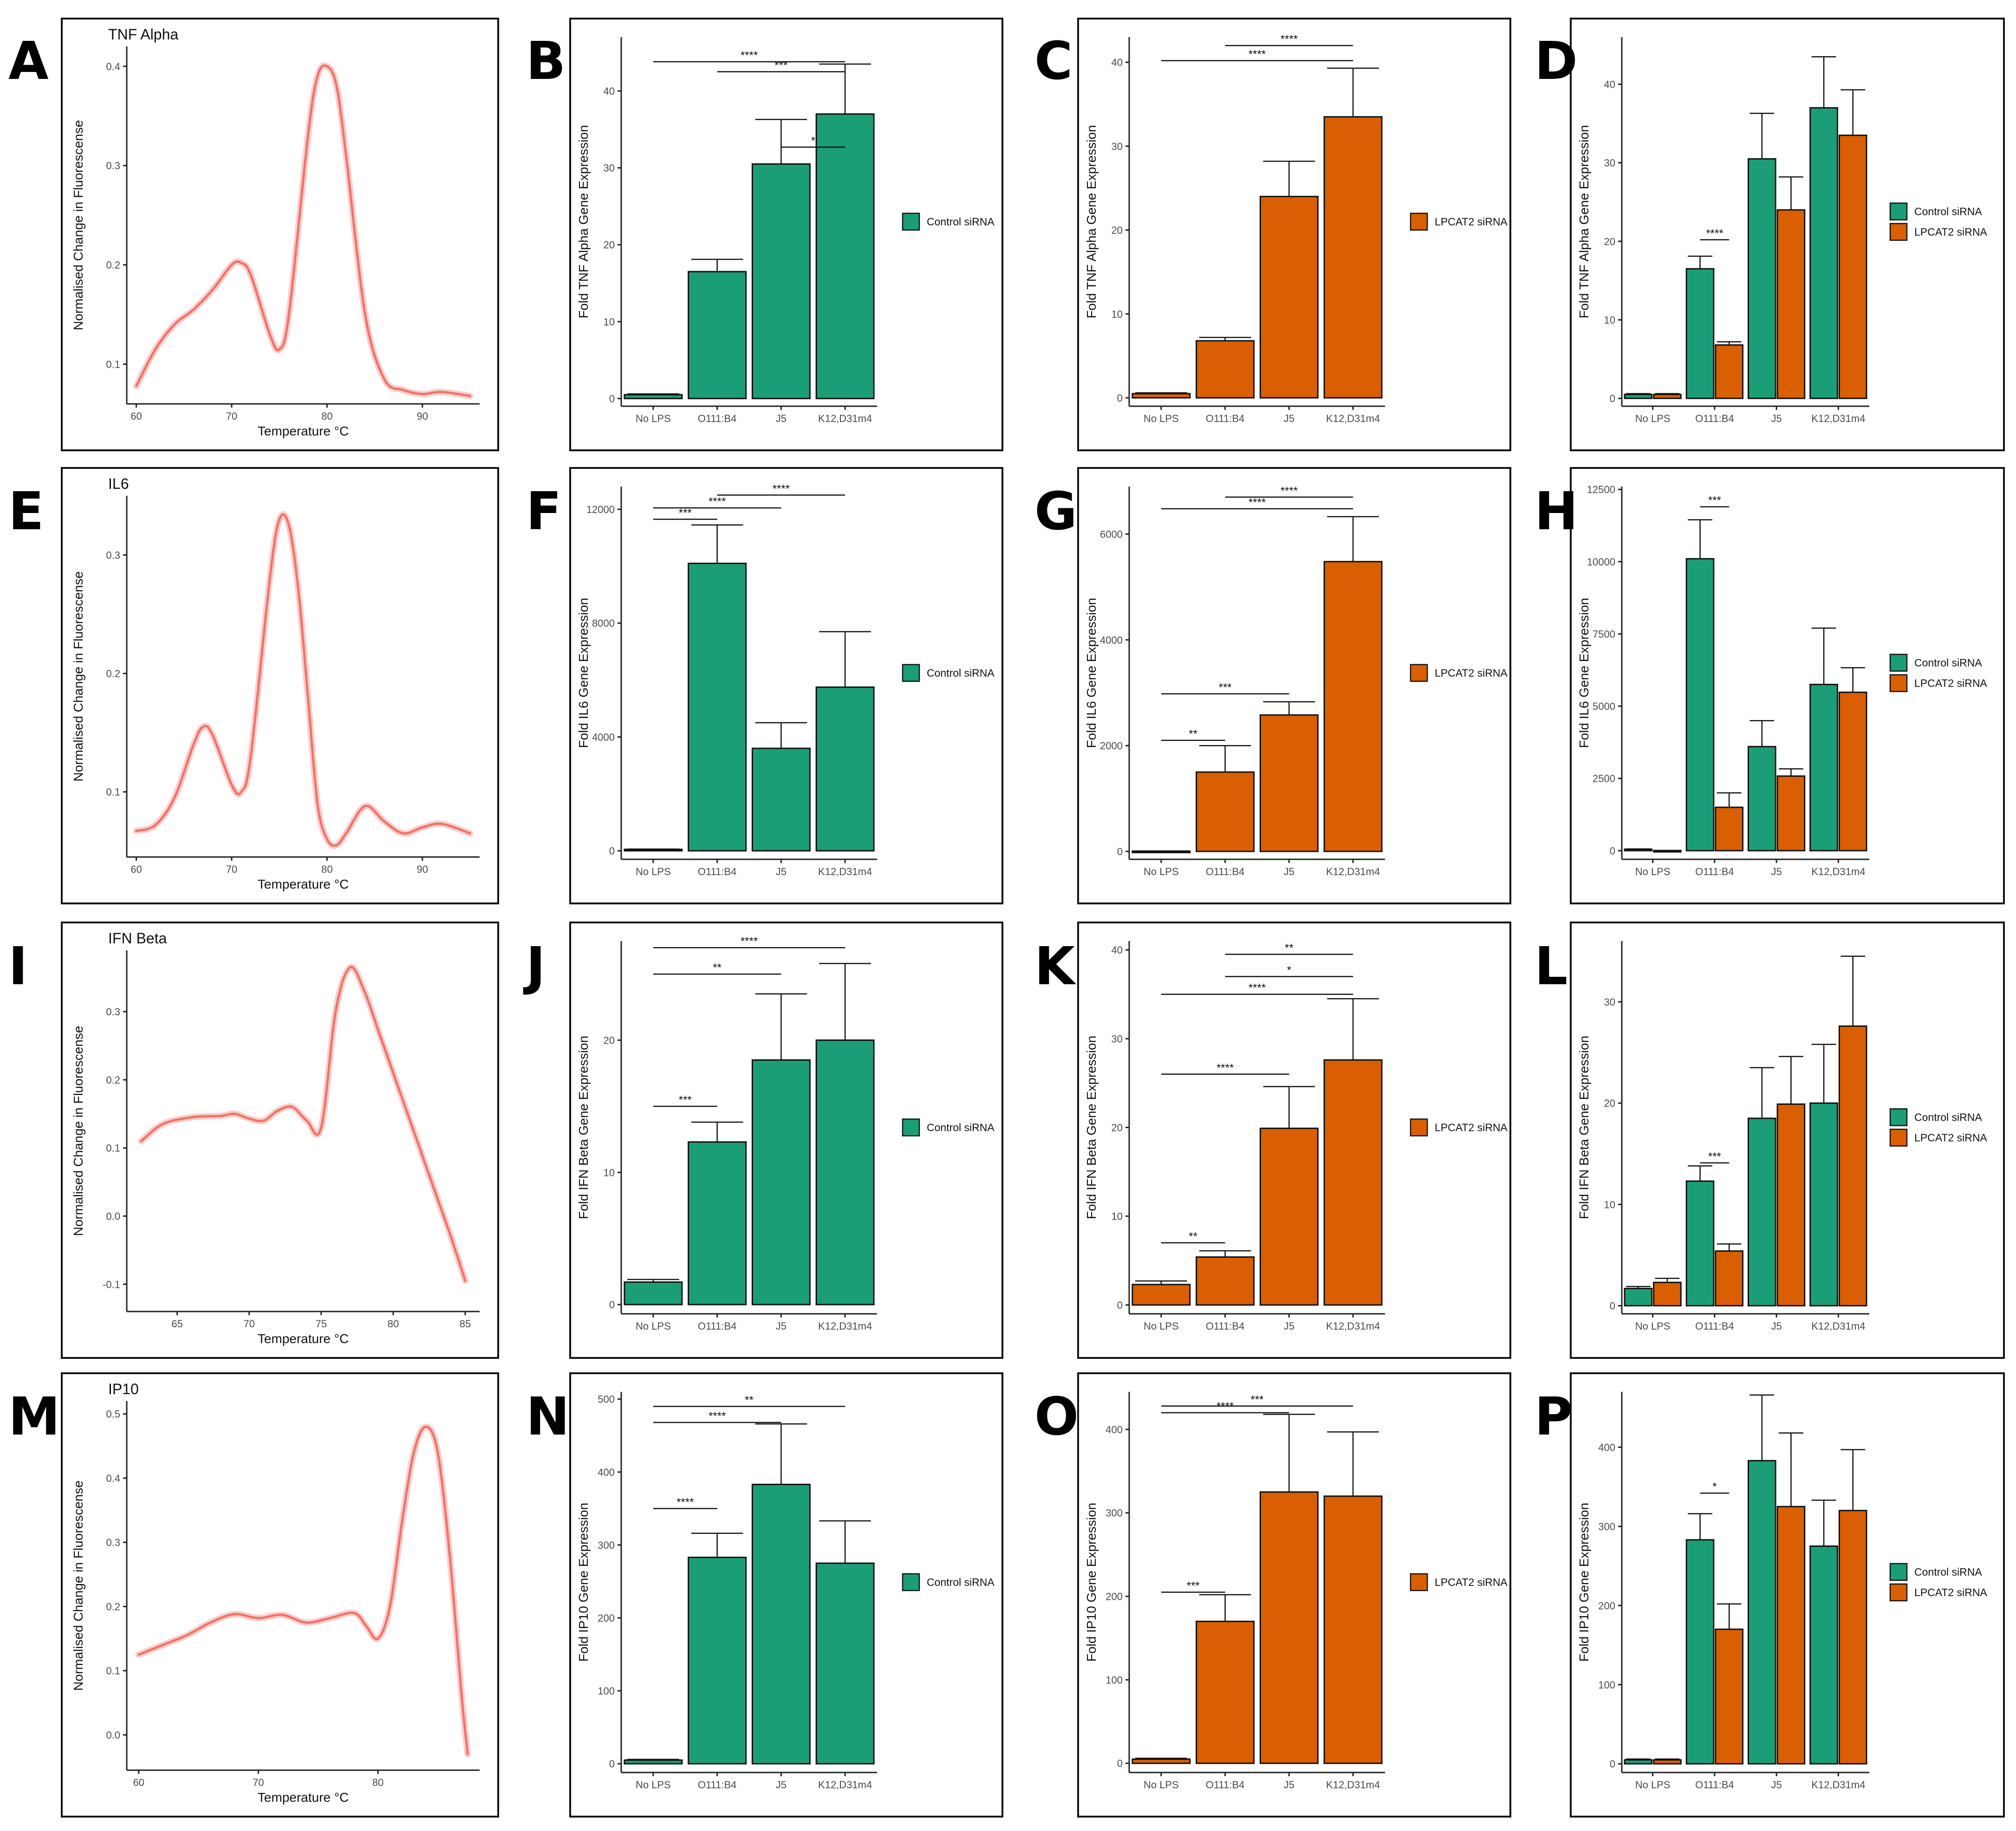 This screenshot has width=2016, height=1831. Describe the element at coordinates (607, 1473) in the screenshot. I see `panel-n-y-tick-label: 400` at that location.